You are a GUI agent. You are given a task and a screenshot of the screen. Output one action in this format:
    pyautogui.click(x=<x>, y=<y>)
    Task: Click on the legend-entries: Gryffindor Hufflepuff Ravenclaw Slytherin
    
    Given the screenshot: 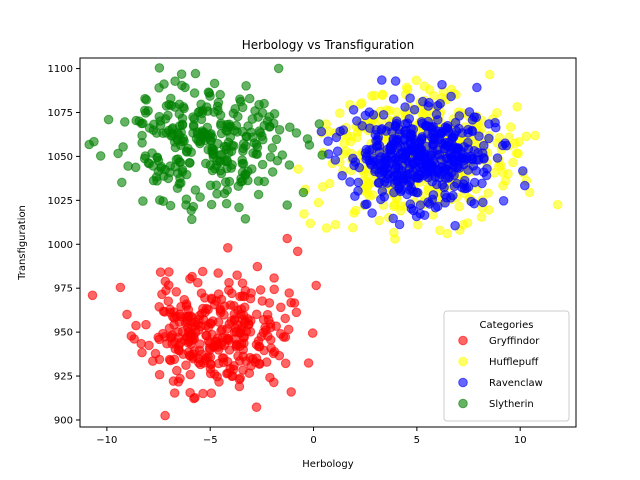 What is the action you would take?
    pyautogui.click(x=500, y=372)
    